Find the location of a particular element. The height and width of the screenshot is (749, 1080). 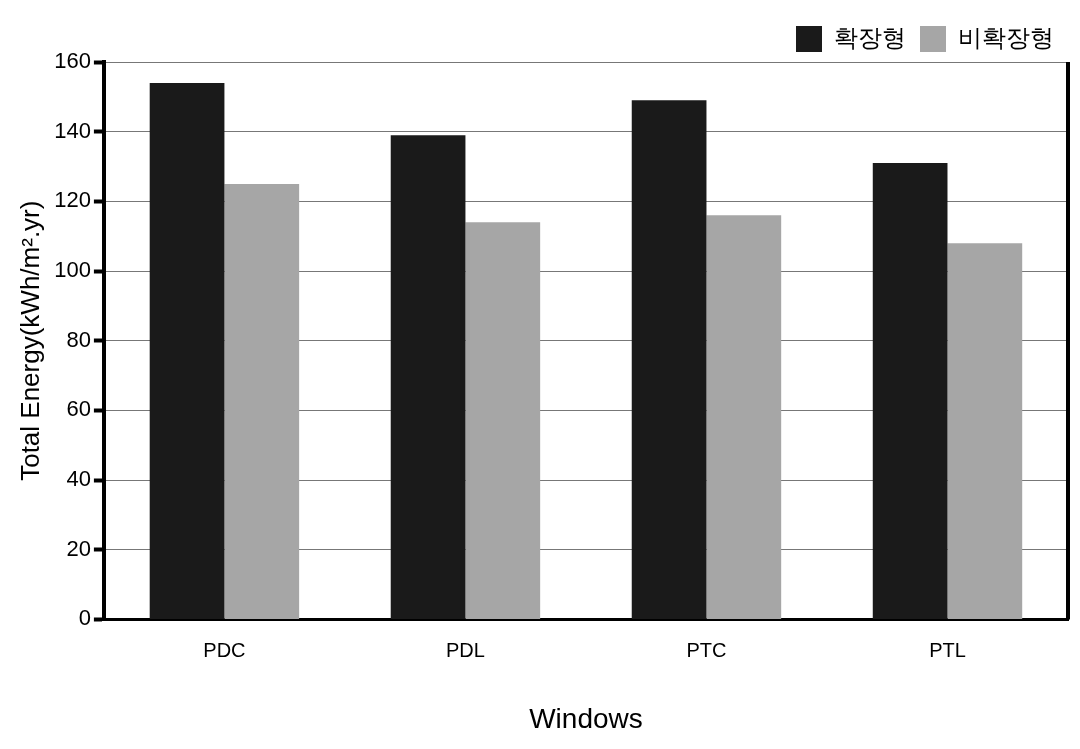

x-tick-label: PDL is located at coordinates (465, 649).